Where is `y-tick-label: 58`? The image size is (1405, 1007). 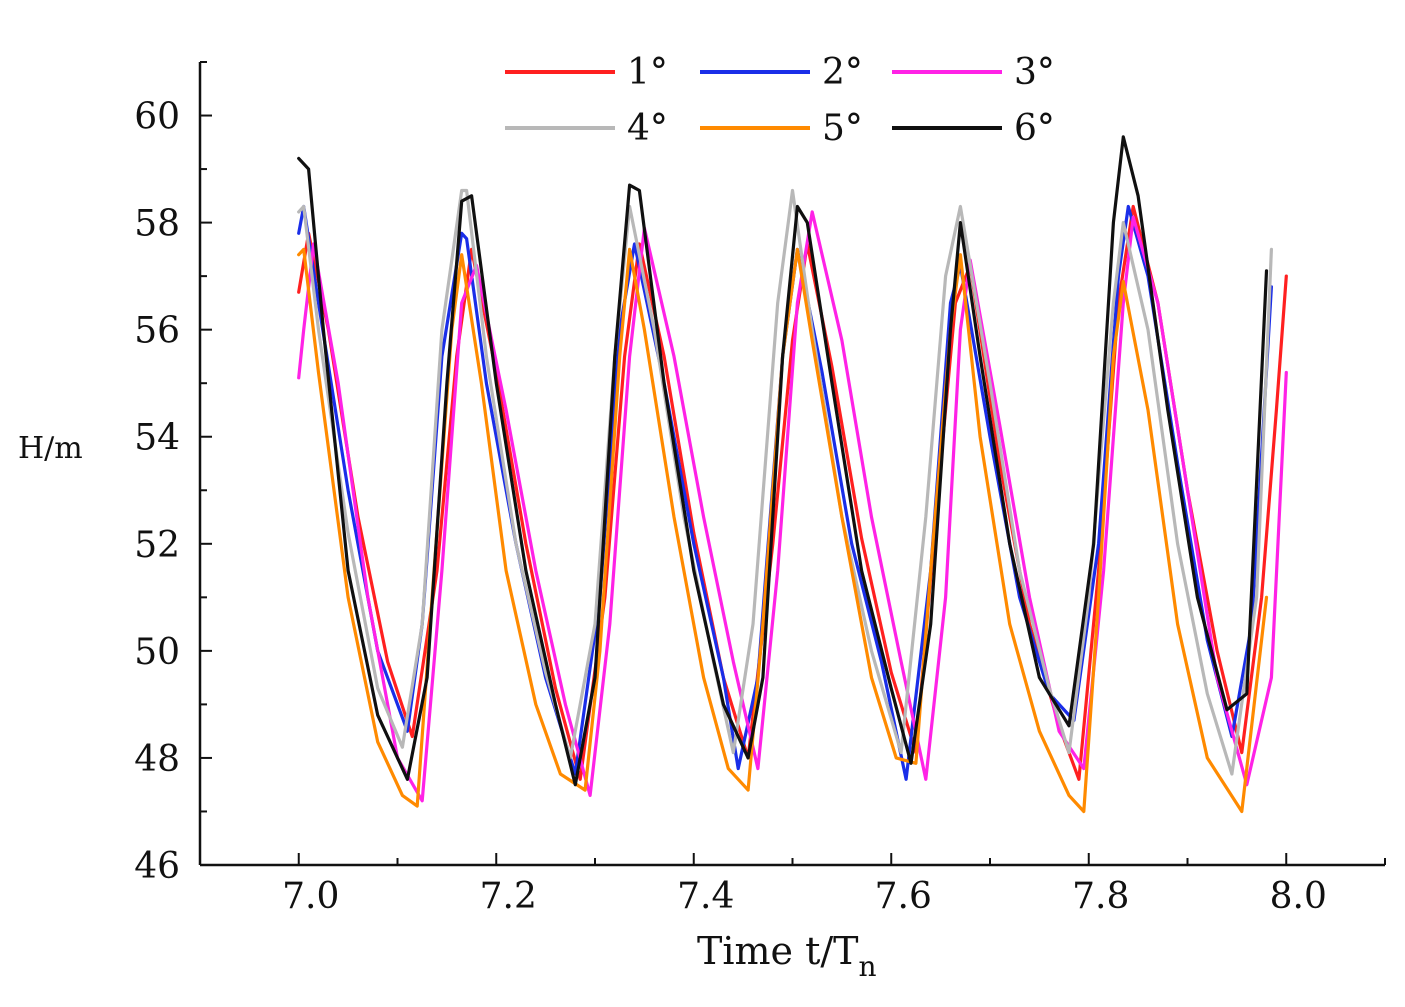
y-tick-label: 58 is located at coordinates (157, 224).